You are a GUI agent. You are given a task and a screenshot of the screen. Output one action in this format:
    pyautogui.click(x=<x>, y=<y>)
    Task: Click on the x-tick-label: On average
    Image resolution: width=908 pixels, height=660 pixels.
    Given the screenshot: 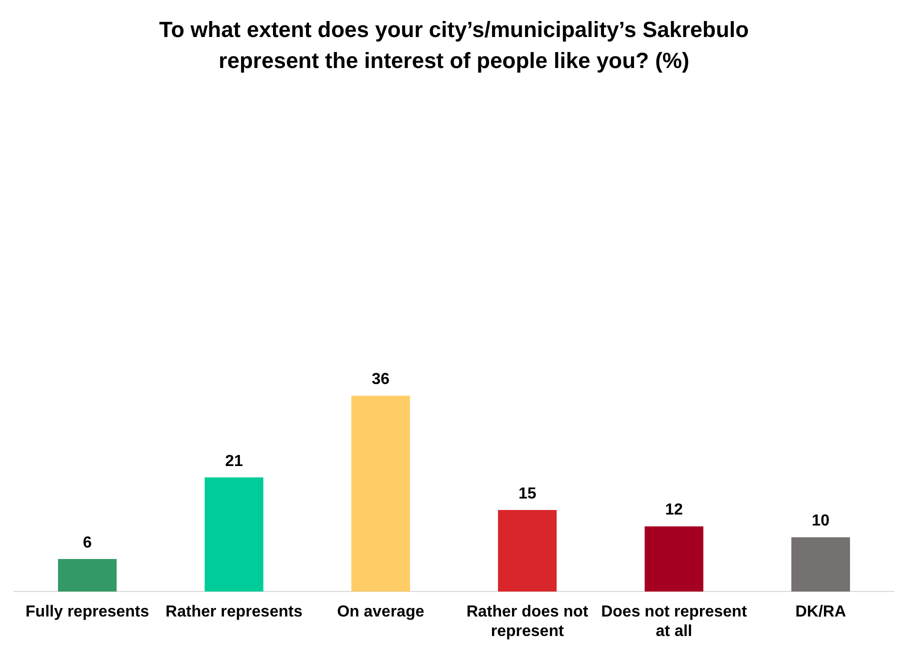 What is the action you would take?
    pyautogui.click(x=380, y=612)
    